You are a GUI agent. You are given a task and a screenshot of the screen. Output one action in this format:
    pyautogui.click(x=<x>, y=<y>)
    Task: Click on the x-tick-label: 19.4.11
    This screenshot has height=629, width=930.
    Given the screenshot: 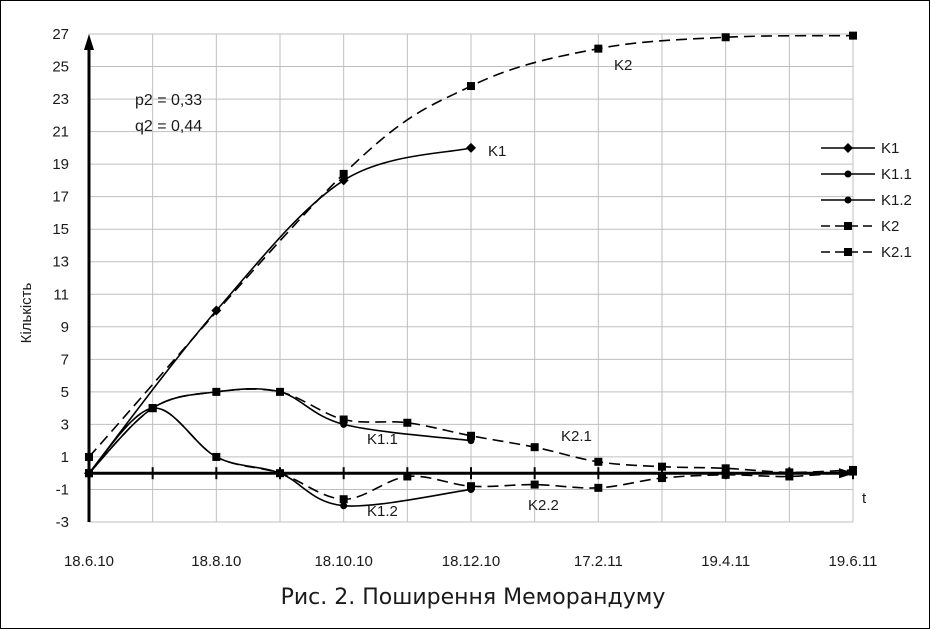 What is the action you would take?
    pyautogui.click(x=725, y=561)
    